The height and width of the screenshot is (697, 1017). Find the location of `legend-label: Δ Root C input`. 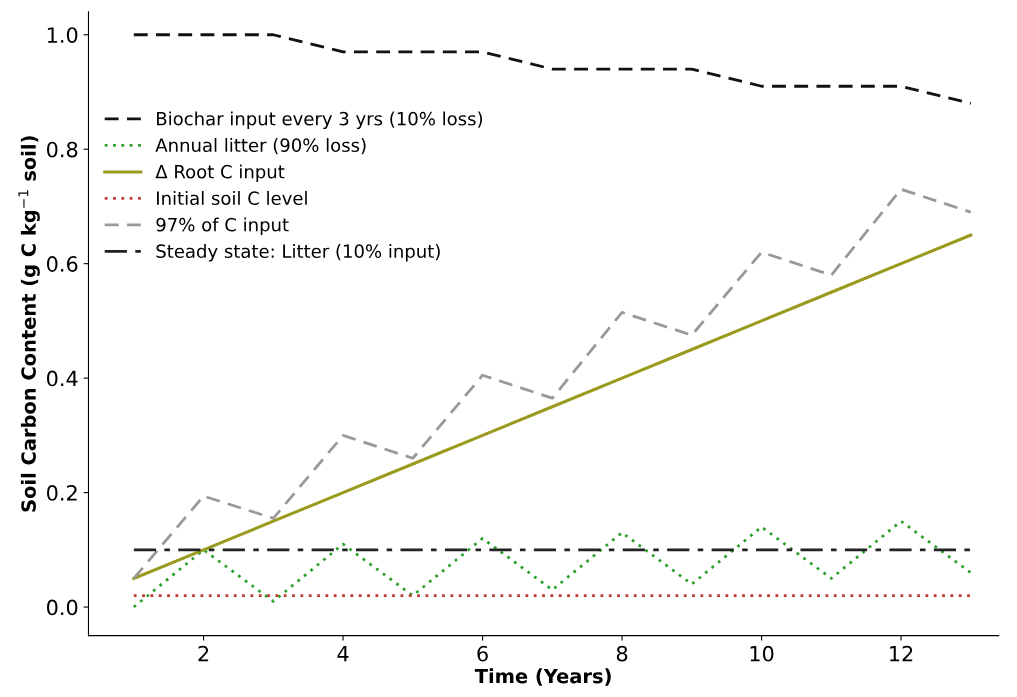

legend-label: Δ Root C input is located at coordinates (220, 173).